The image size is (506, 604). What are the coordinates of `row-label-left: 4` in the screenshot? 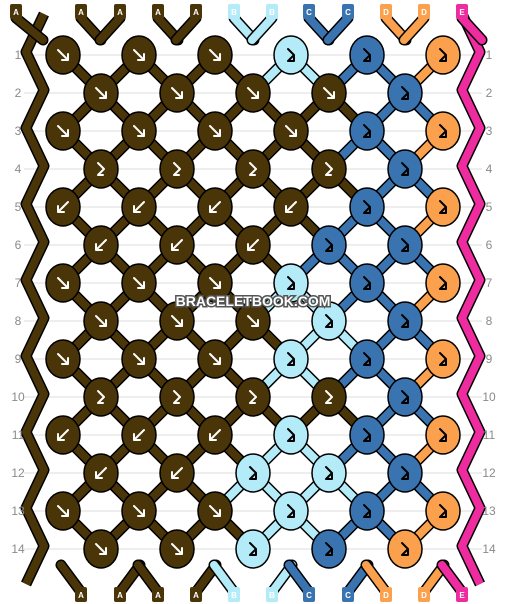 It's located at (18, 169).